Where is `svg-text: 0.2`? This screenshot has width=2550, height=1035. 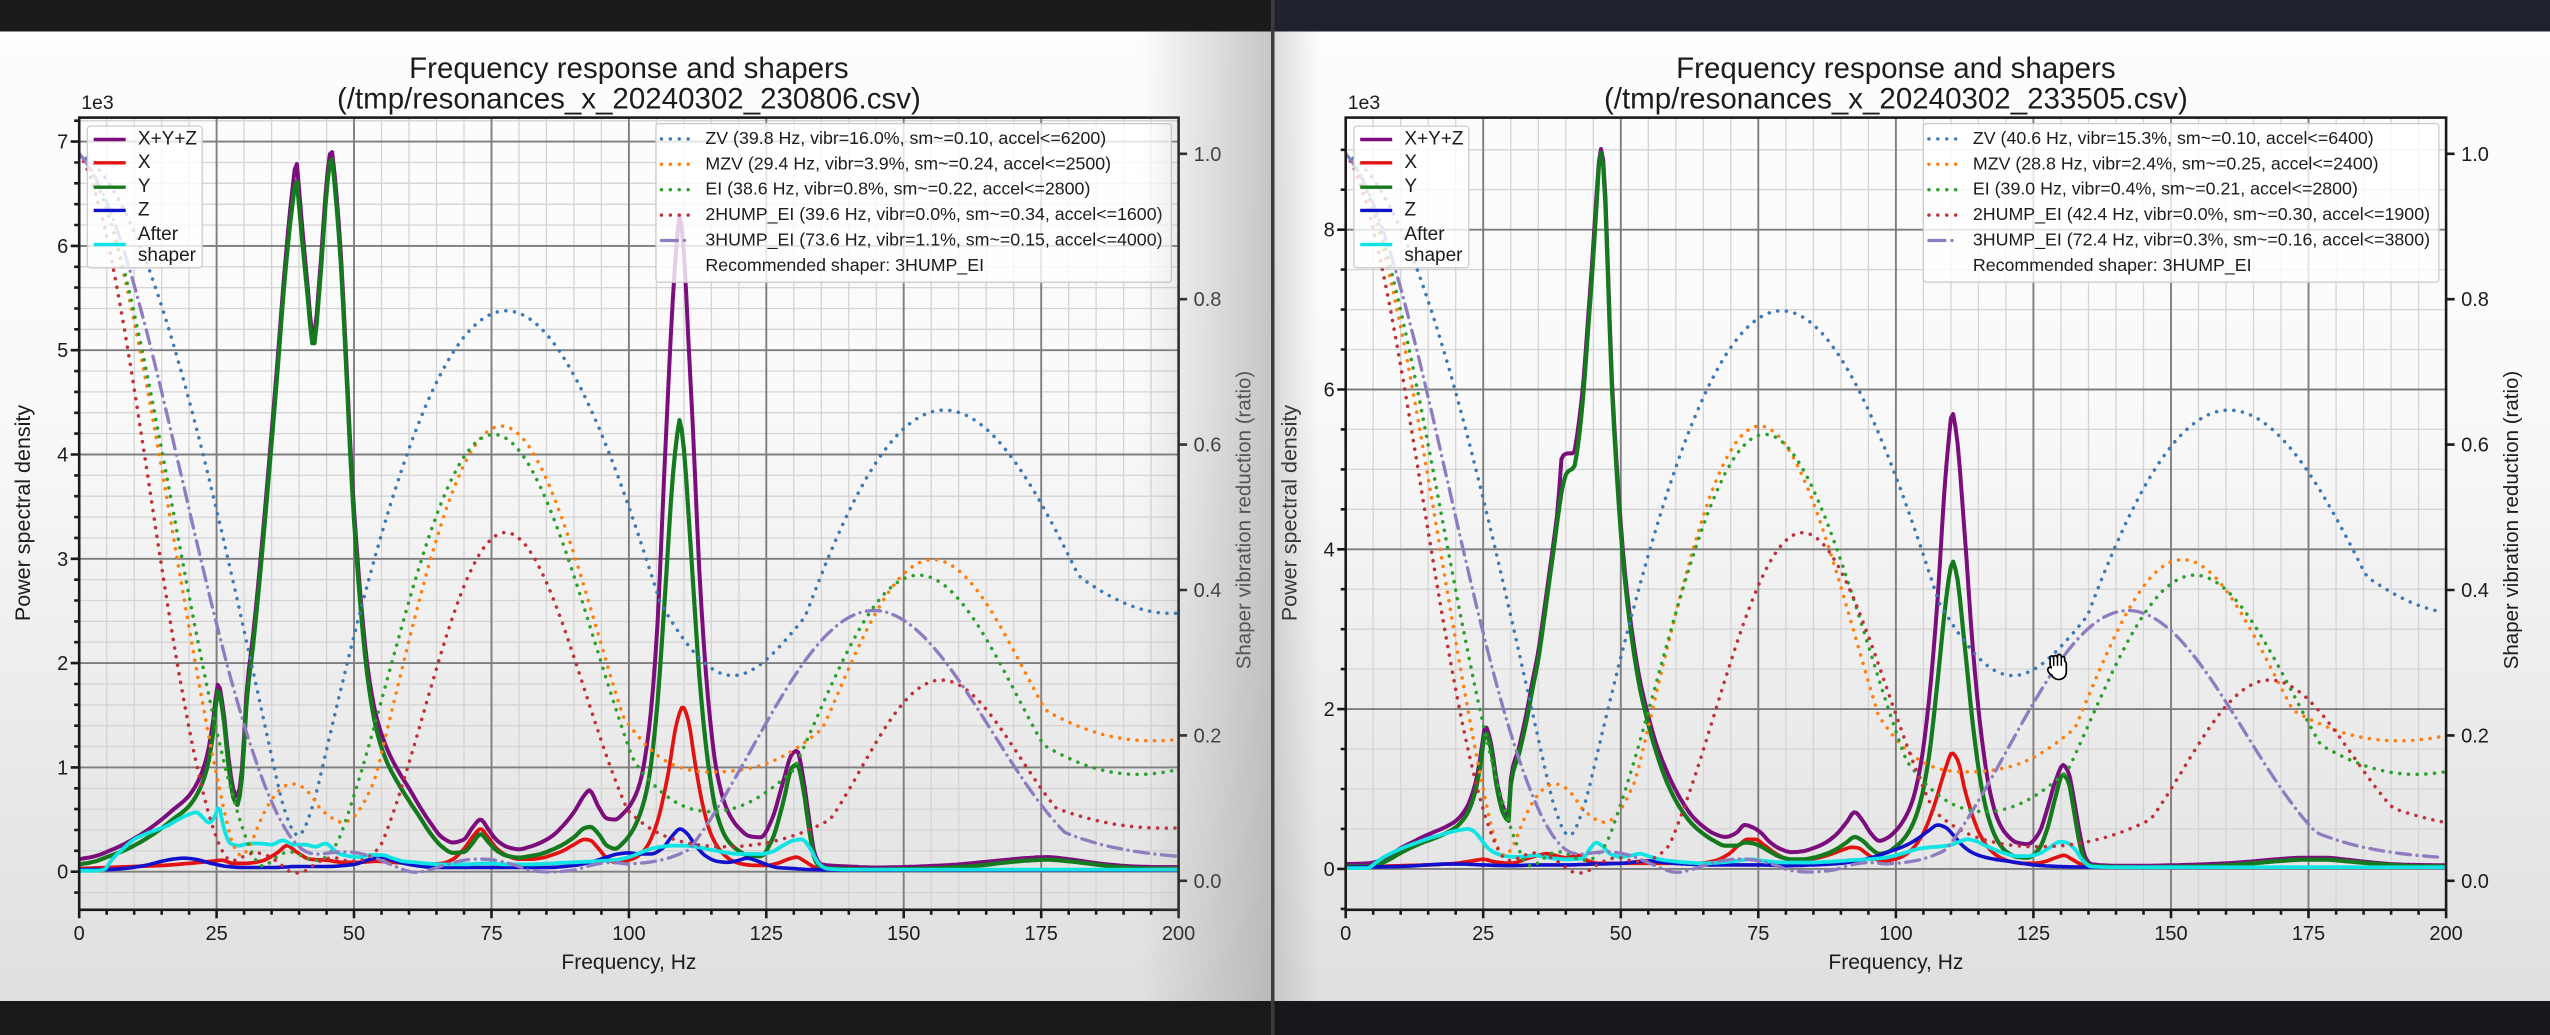
svg-text: 0.2 is located at coordinates (2475, 736).